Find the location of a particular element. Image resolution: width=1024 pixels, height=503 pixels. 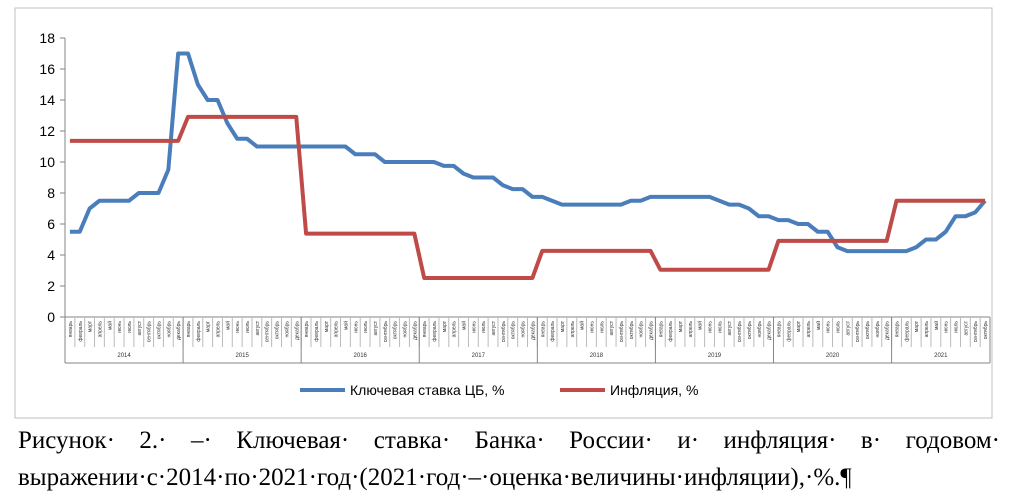

year-label: 2020 is located at coordinates (833, 356).